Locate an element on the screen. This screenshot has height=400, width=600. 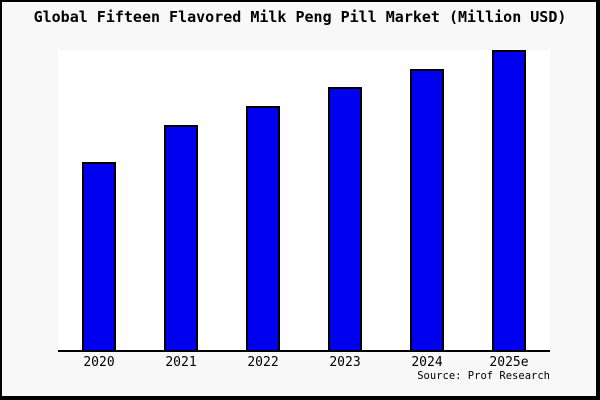
x-tick-label: 2025e is located at coordinates (509, 362).